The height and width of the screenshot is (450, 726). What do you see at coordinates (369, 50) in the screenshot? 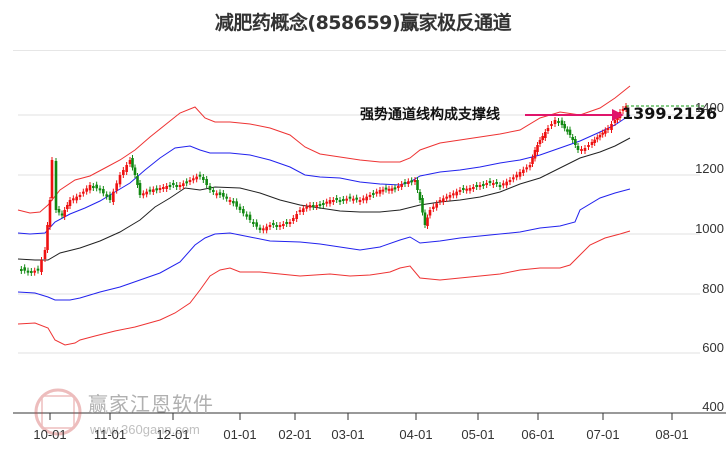
I see `title-divider` at bounding box center [369, 50].